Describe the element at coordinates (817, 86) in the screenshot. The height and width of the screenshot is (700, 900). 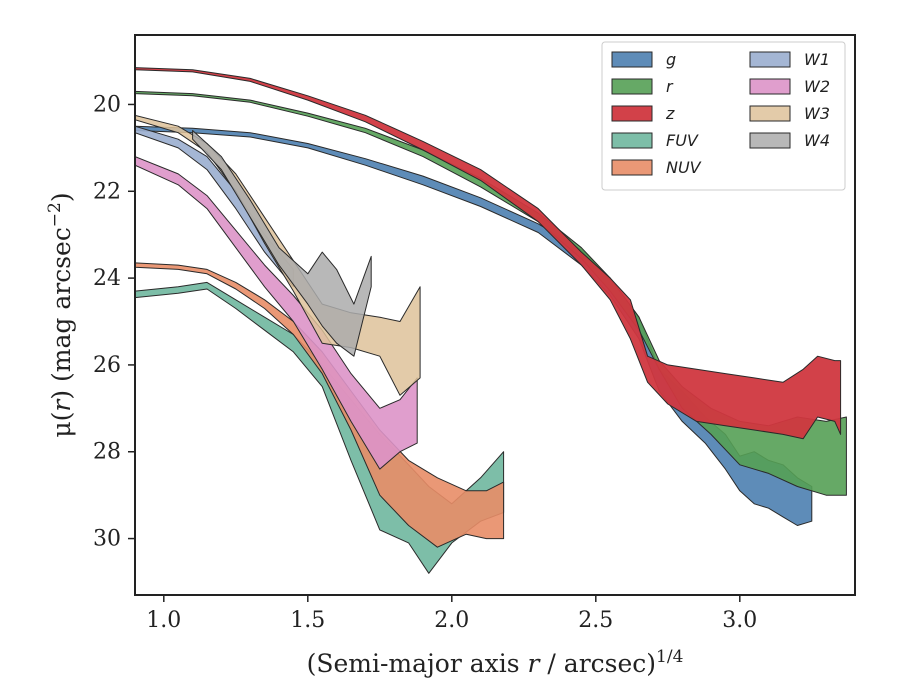
I see `legend-label-W2: W2` at that location.